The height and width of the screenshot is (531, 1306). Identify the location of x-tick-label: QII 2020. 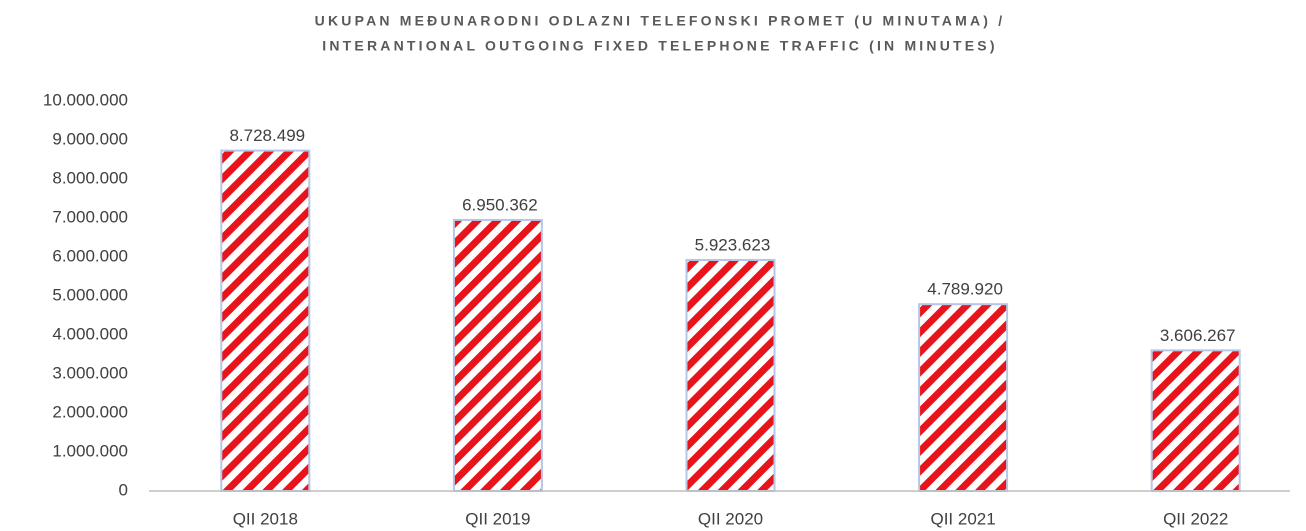
(730, 518).